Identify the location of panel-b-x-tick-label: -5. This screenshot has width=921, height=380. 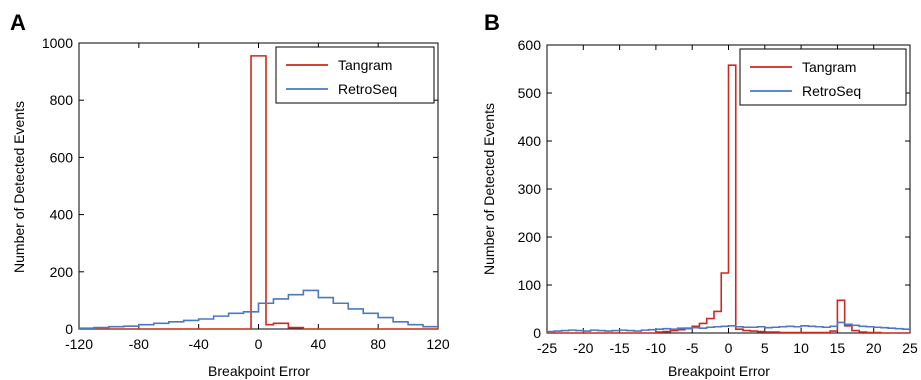
(692, 348).